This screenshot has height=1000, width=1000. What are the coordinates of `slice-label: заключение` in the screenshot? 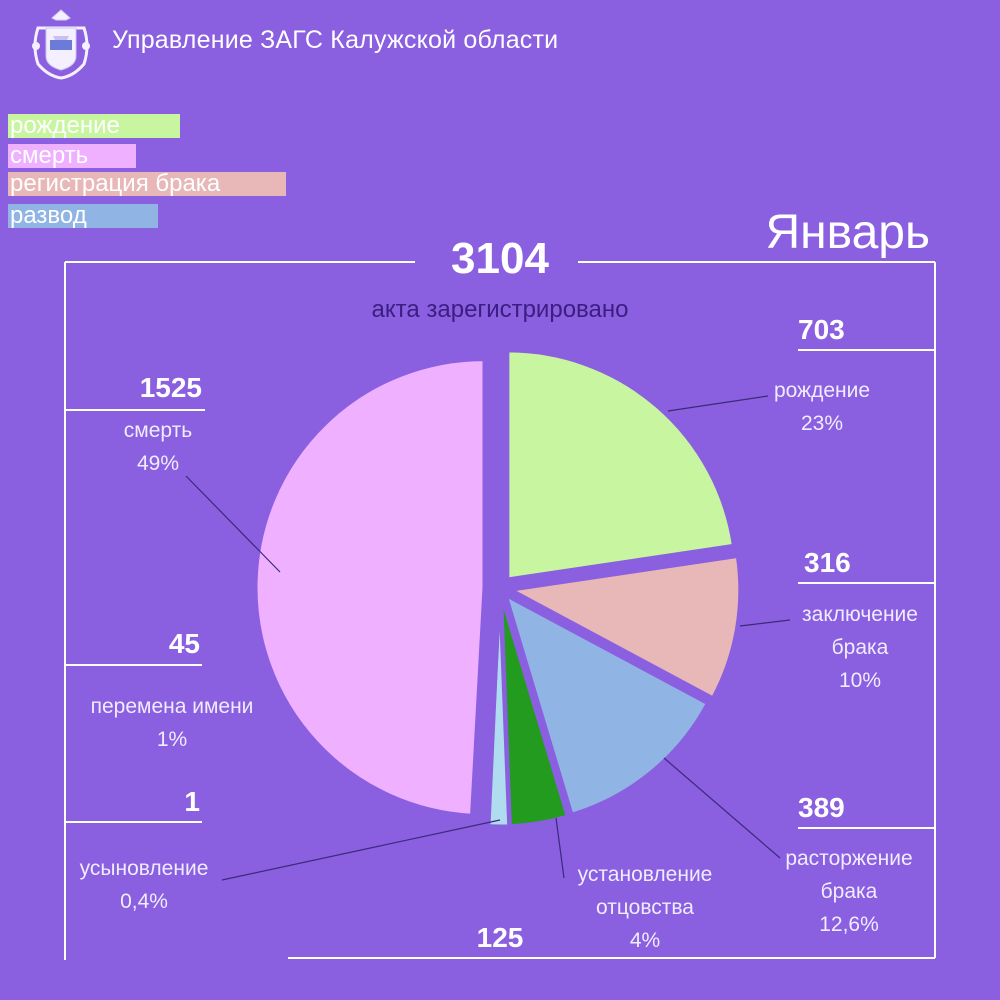 It's located at (860, 614).